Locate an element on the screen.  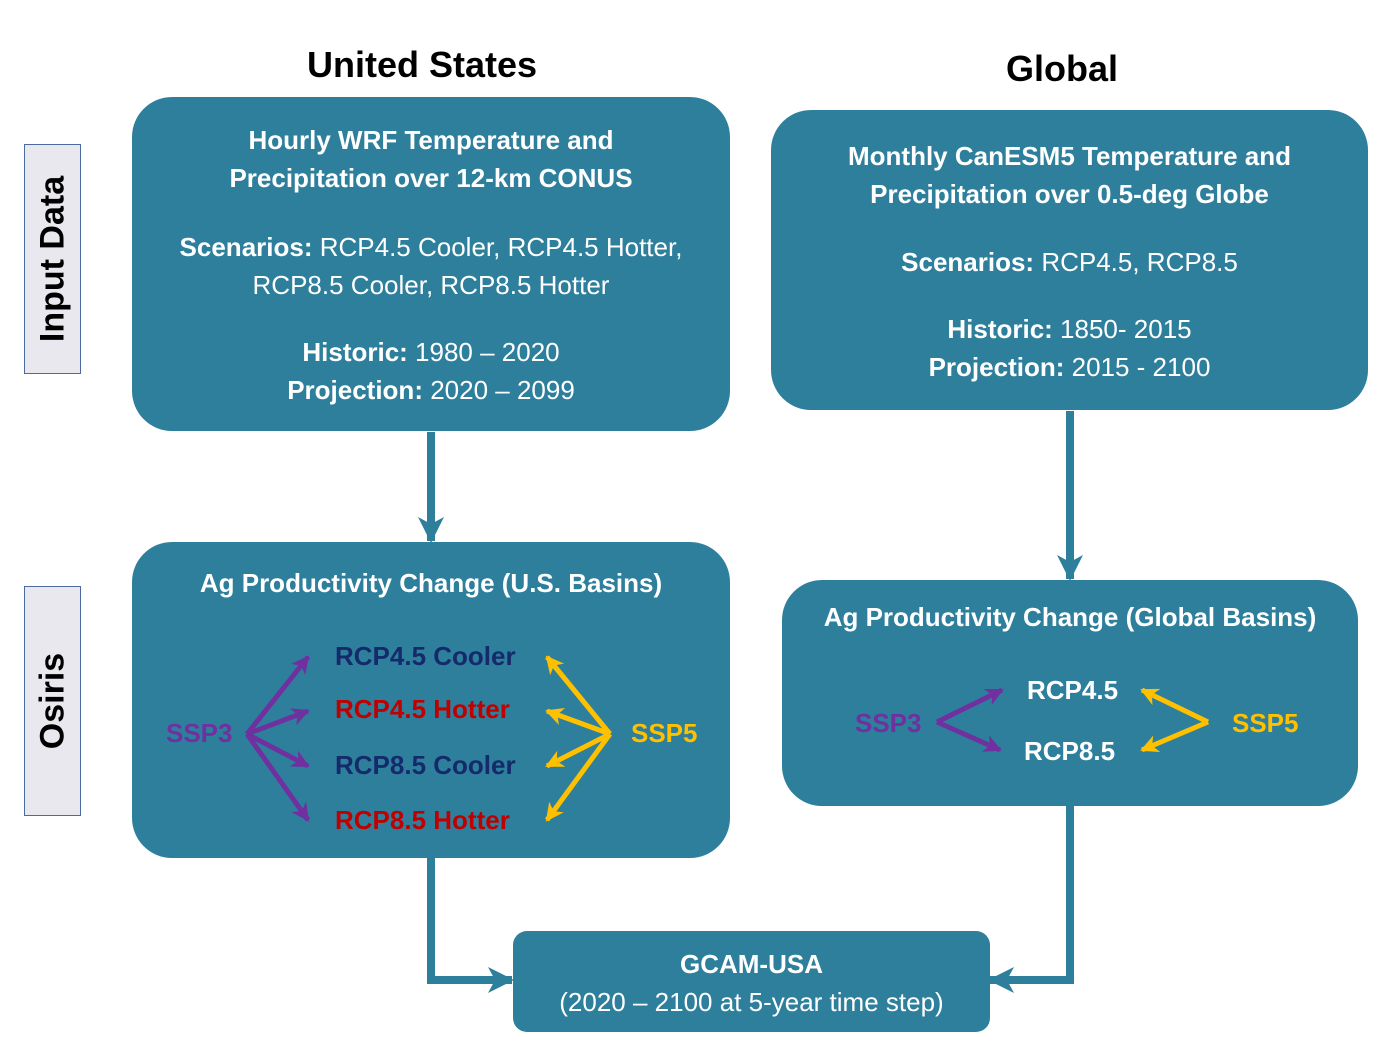
row-label-input-data: Input Data is located at coordinates (52, 259).